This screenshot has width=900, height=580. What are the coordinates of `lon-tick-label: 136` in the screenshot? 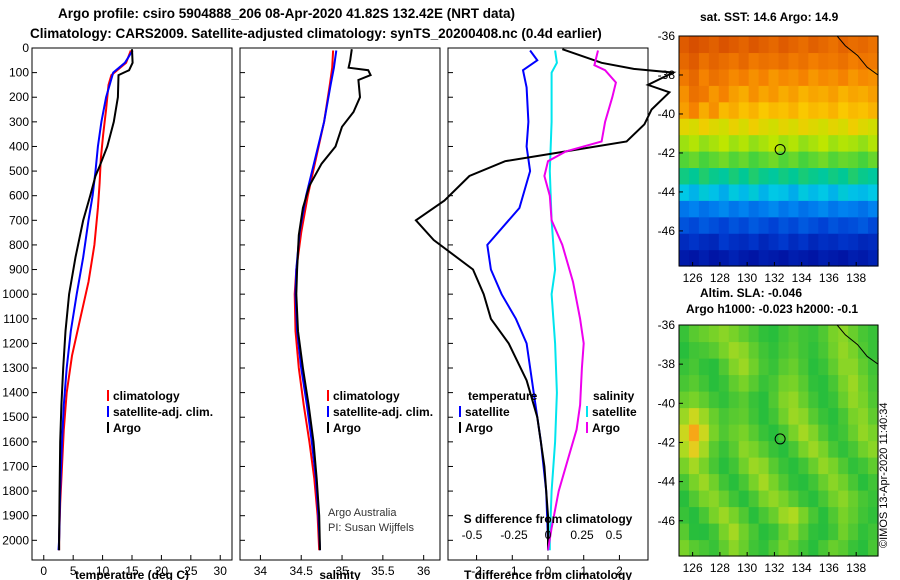 It's located at (829, 278).